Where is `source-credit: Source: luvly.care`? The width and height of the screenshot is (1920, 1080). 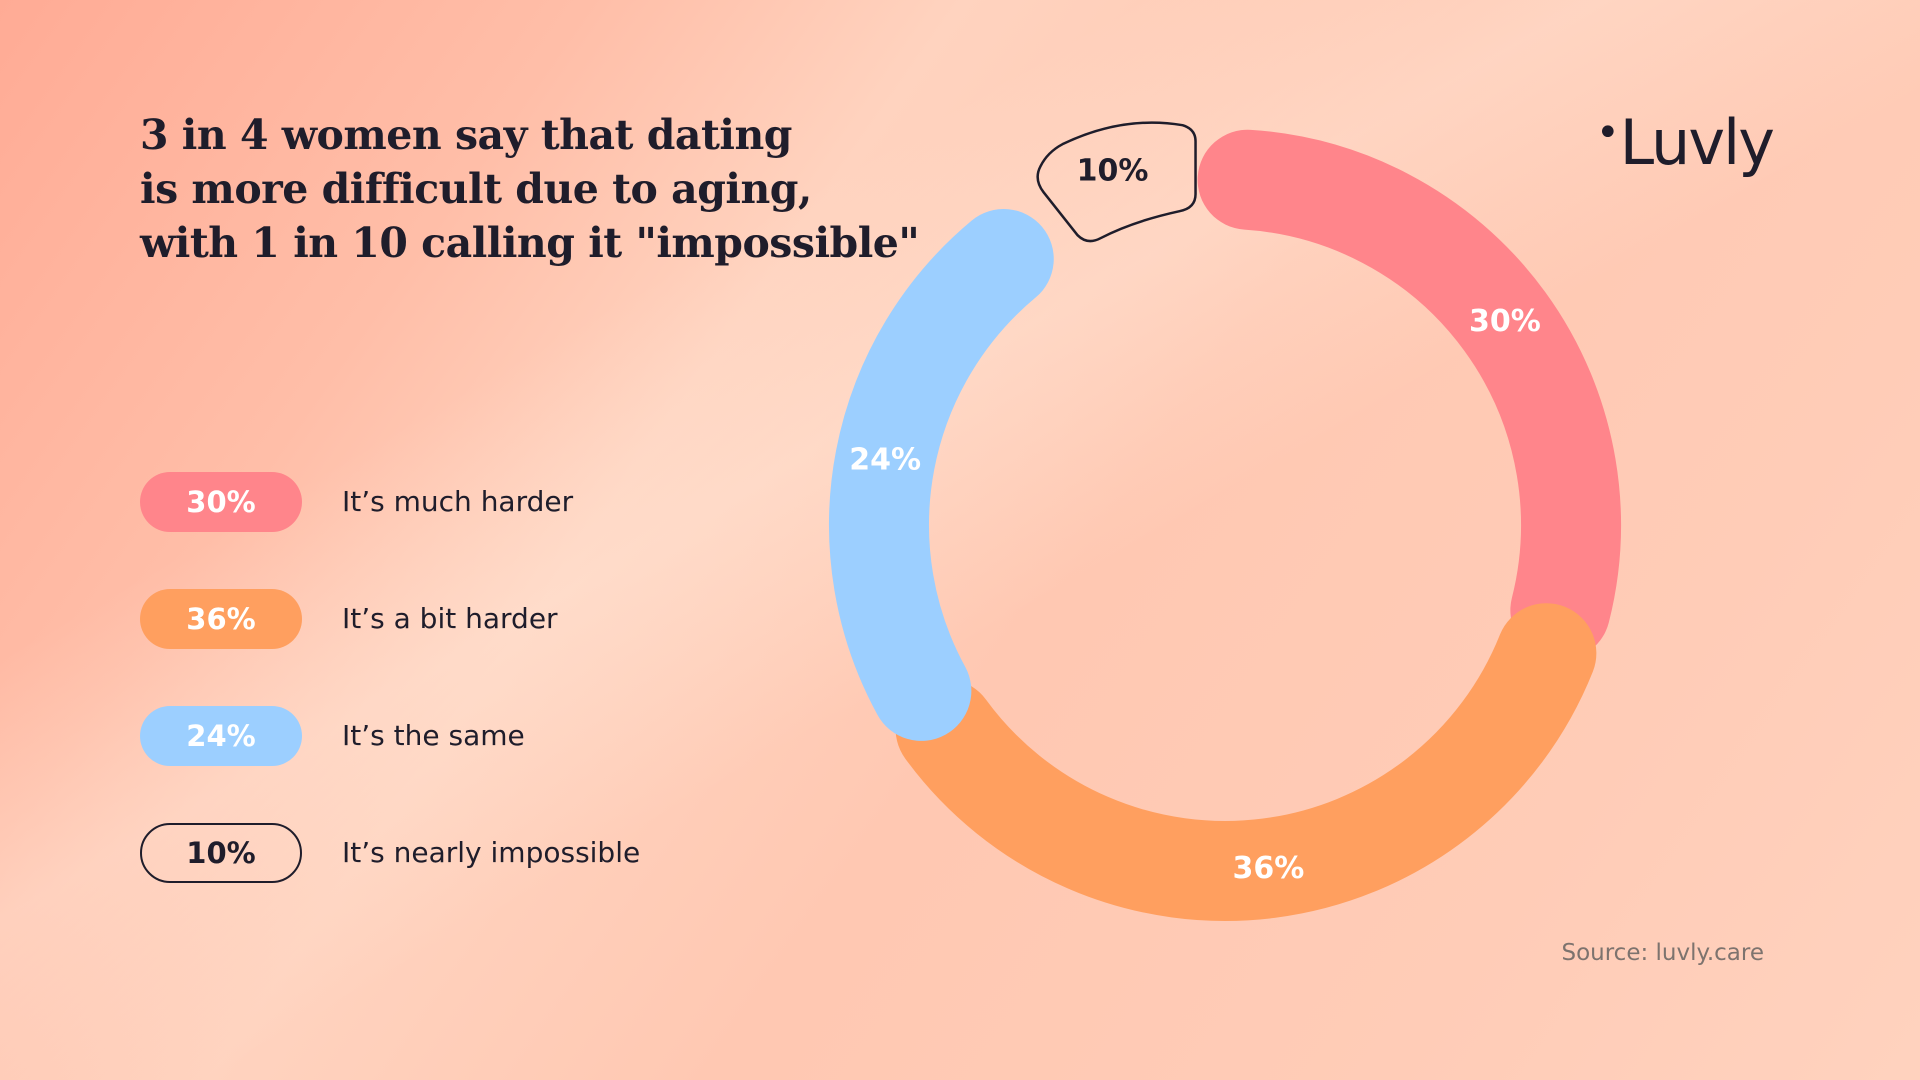 source-credit: Source: luvly.care is located at coordinates (1662, 953).